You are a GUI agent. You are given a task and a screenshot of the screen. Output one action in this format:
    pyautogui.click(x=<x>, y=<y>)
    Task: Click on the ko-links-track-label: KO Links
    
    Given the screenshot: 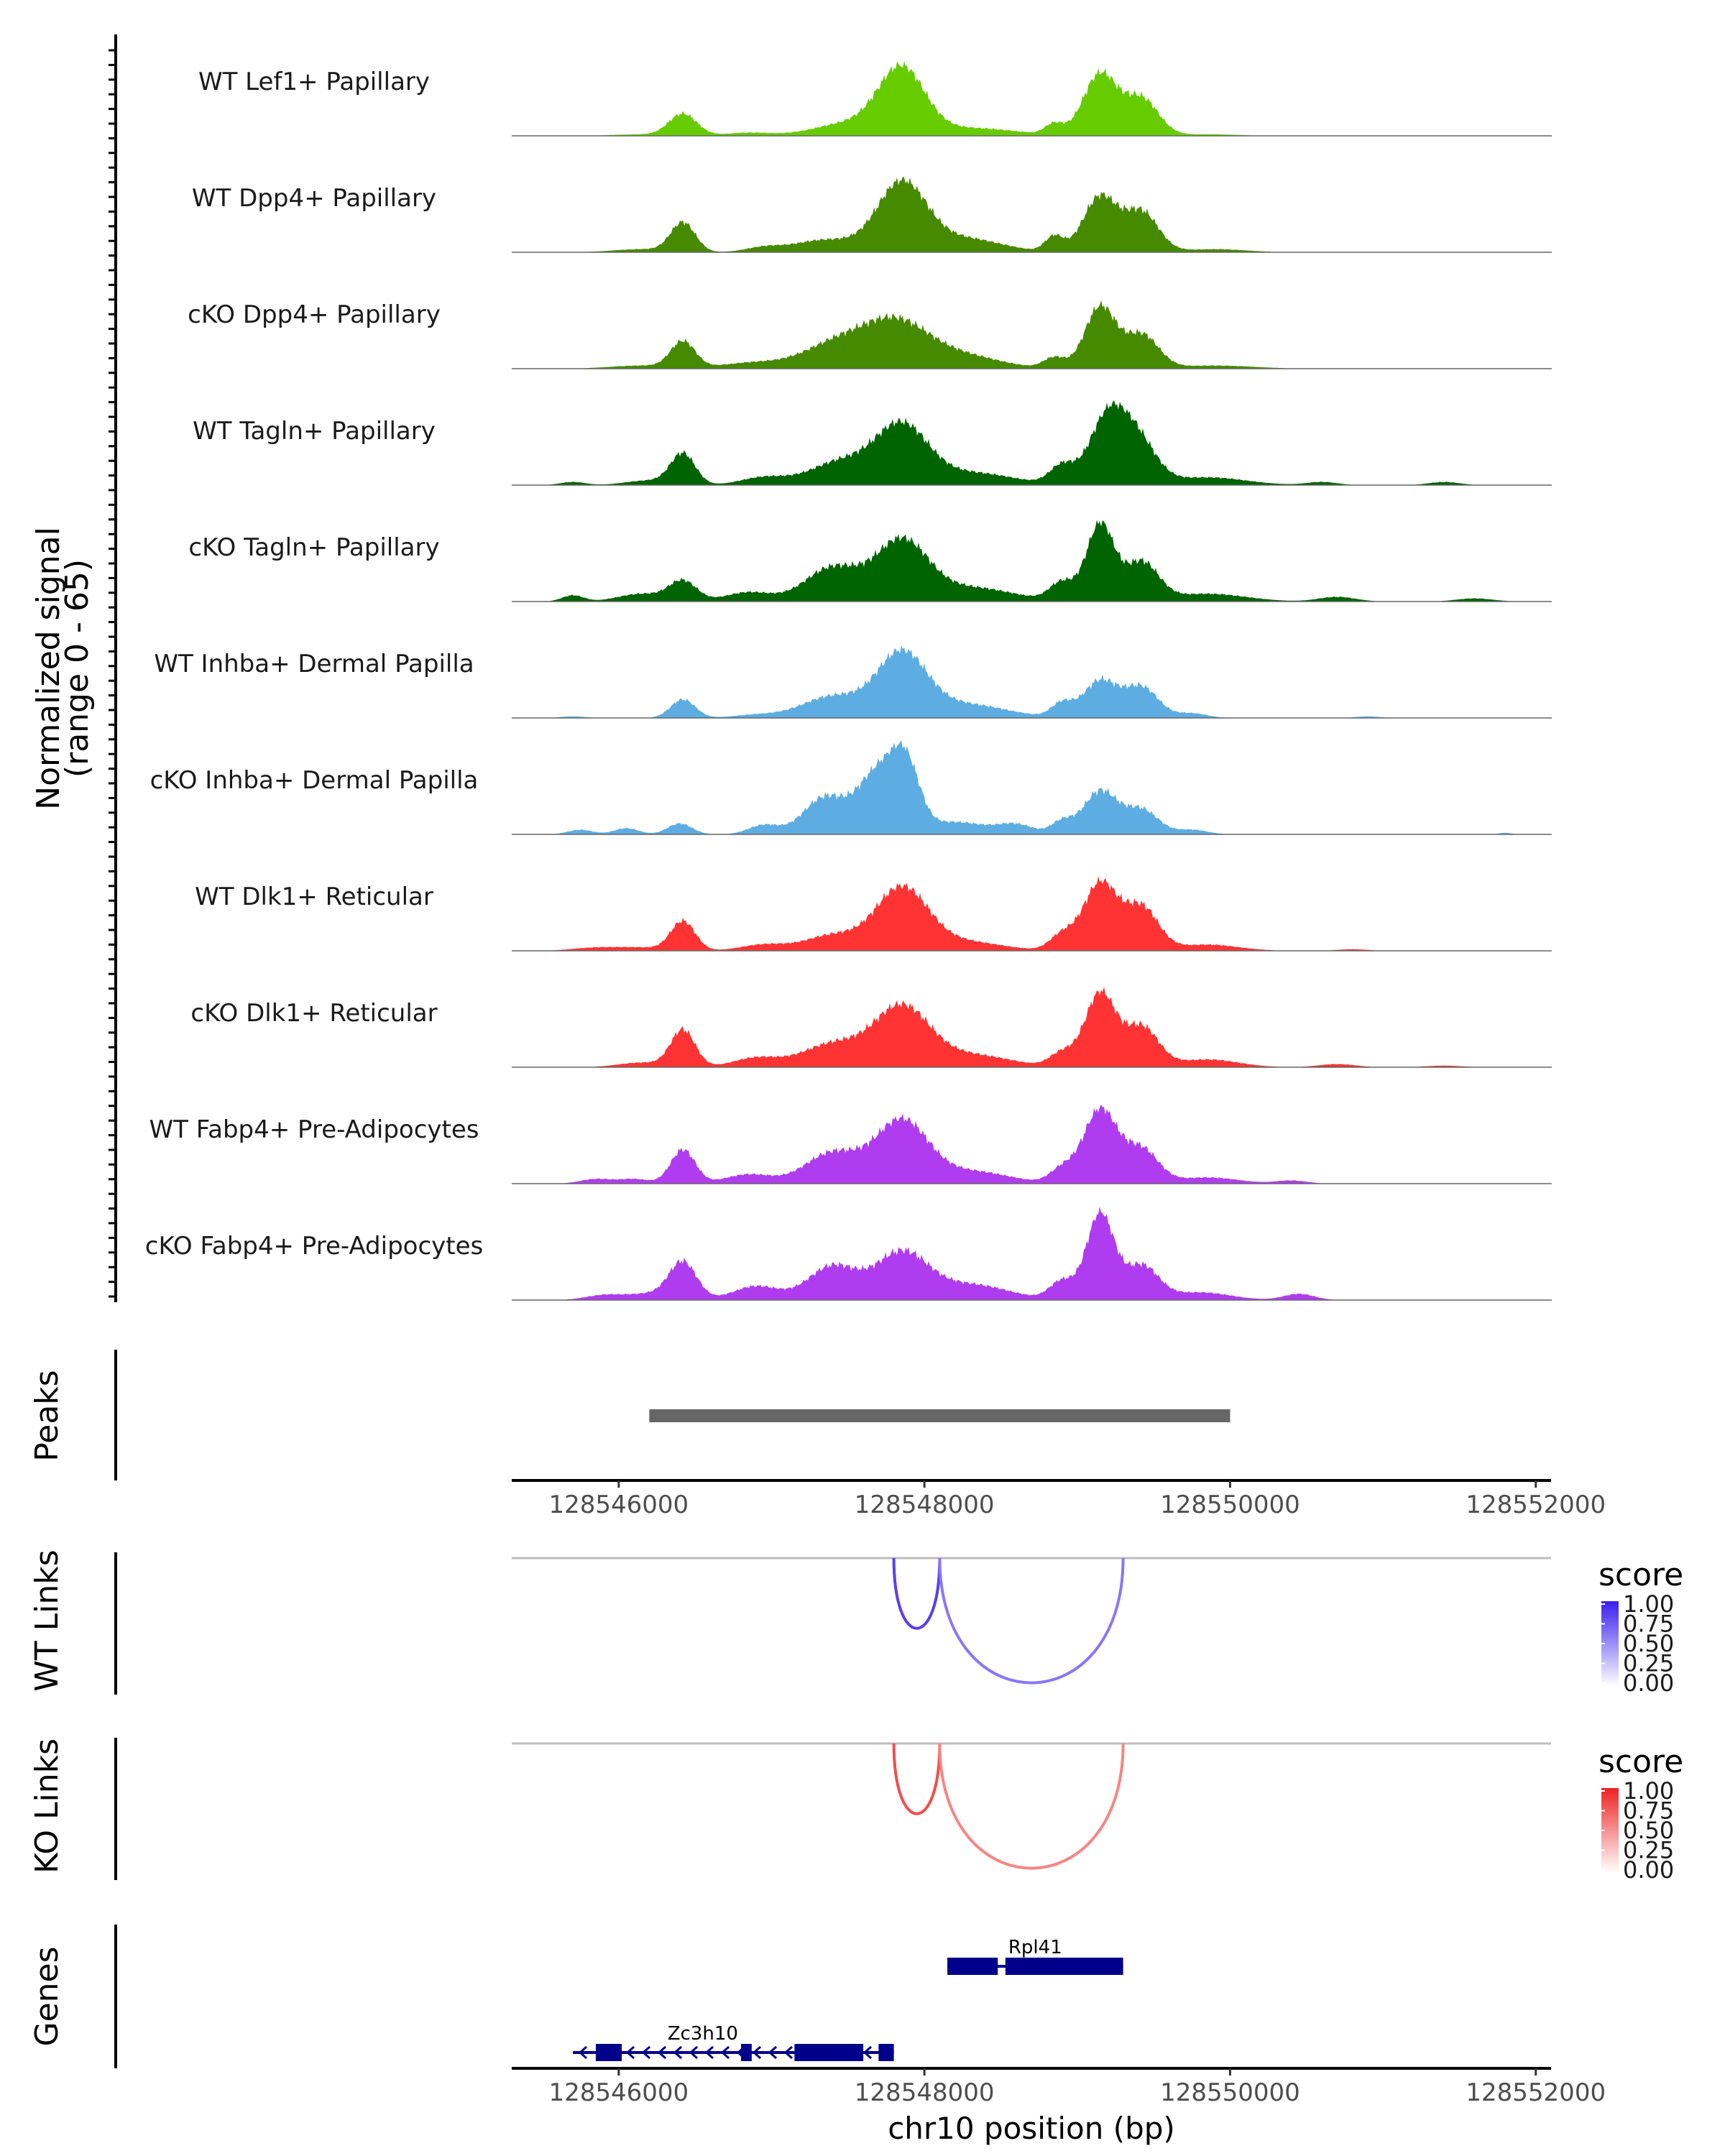 What is the action you would take?
    pyautogui.click(x=47, y=1806)
    